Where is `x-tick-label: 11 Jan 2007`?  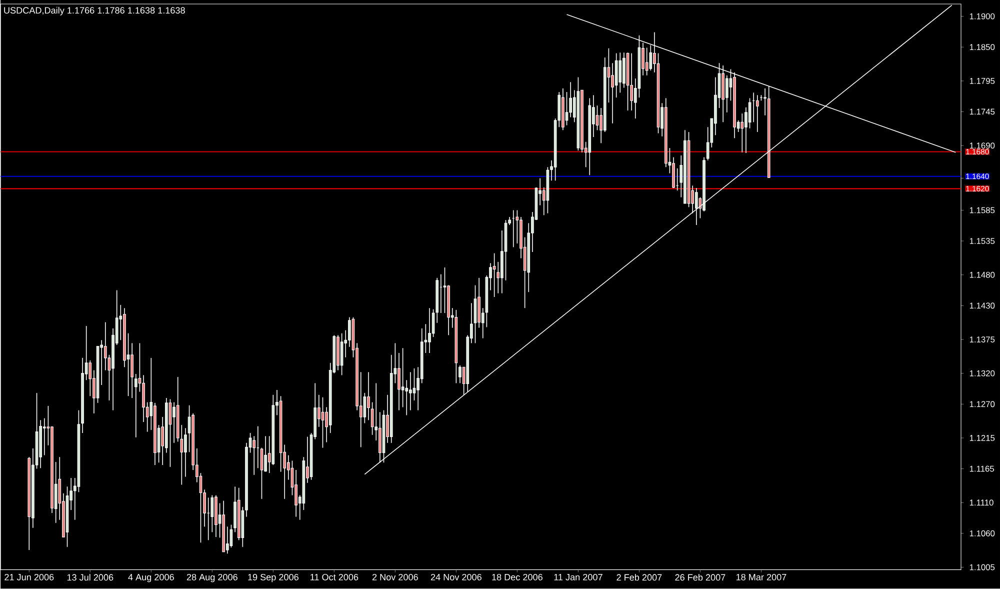 x-tick-label: 11 Jan 2007 is located at coordinates (578, 577).